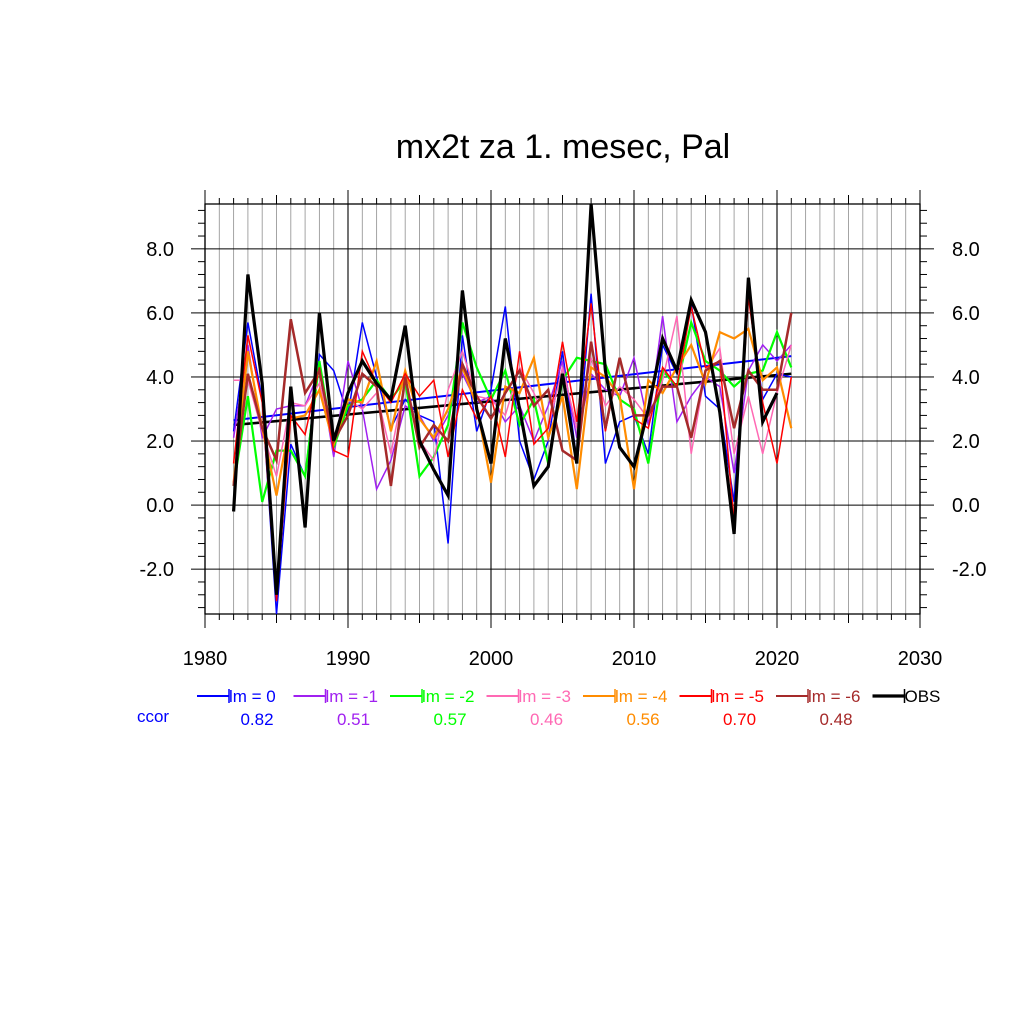  I want to click on chart-title: mx2t za 1. mesec, Pal, so click(563, 147).